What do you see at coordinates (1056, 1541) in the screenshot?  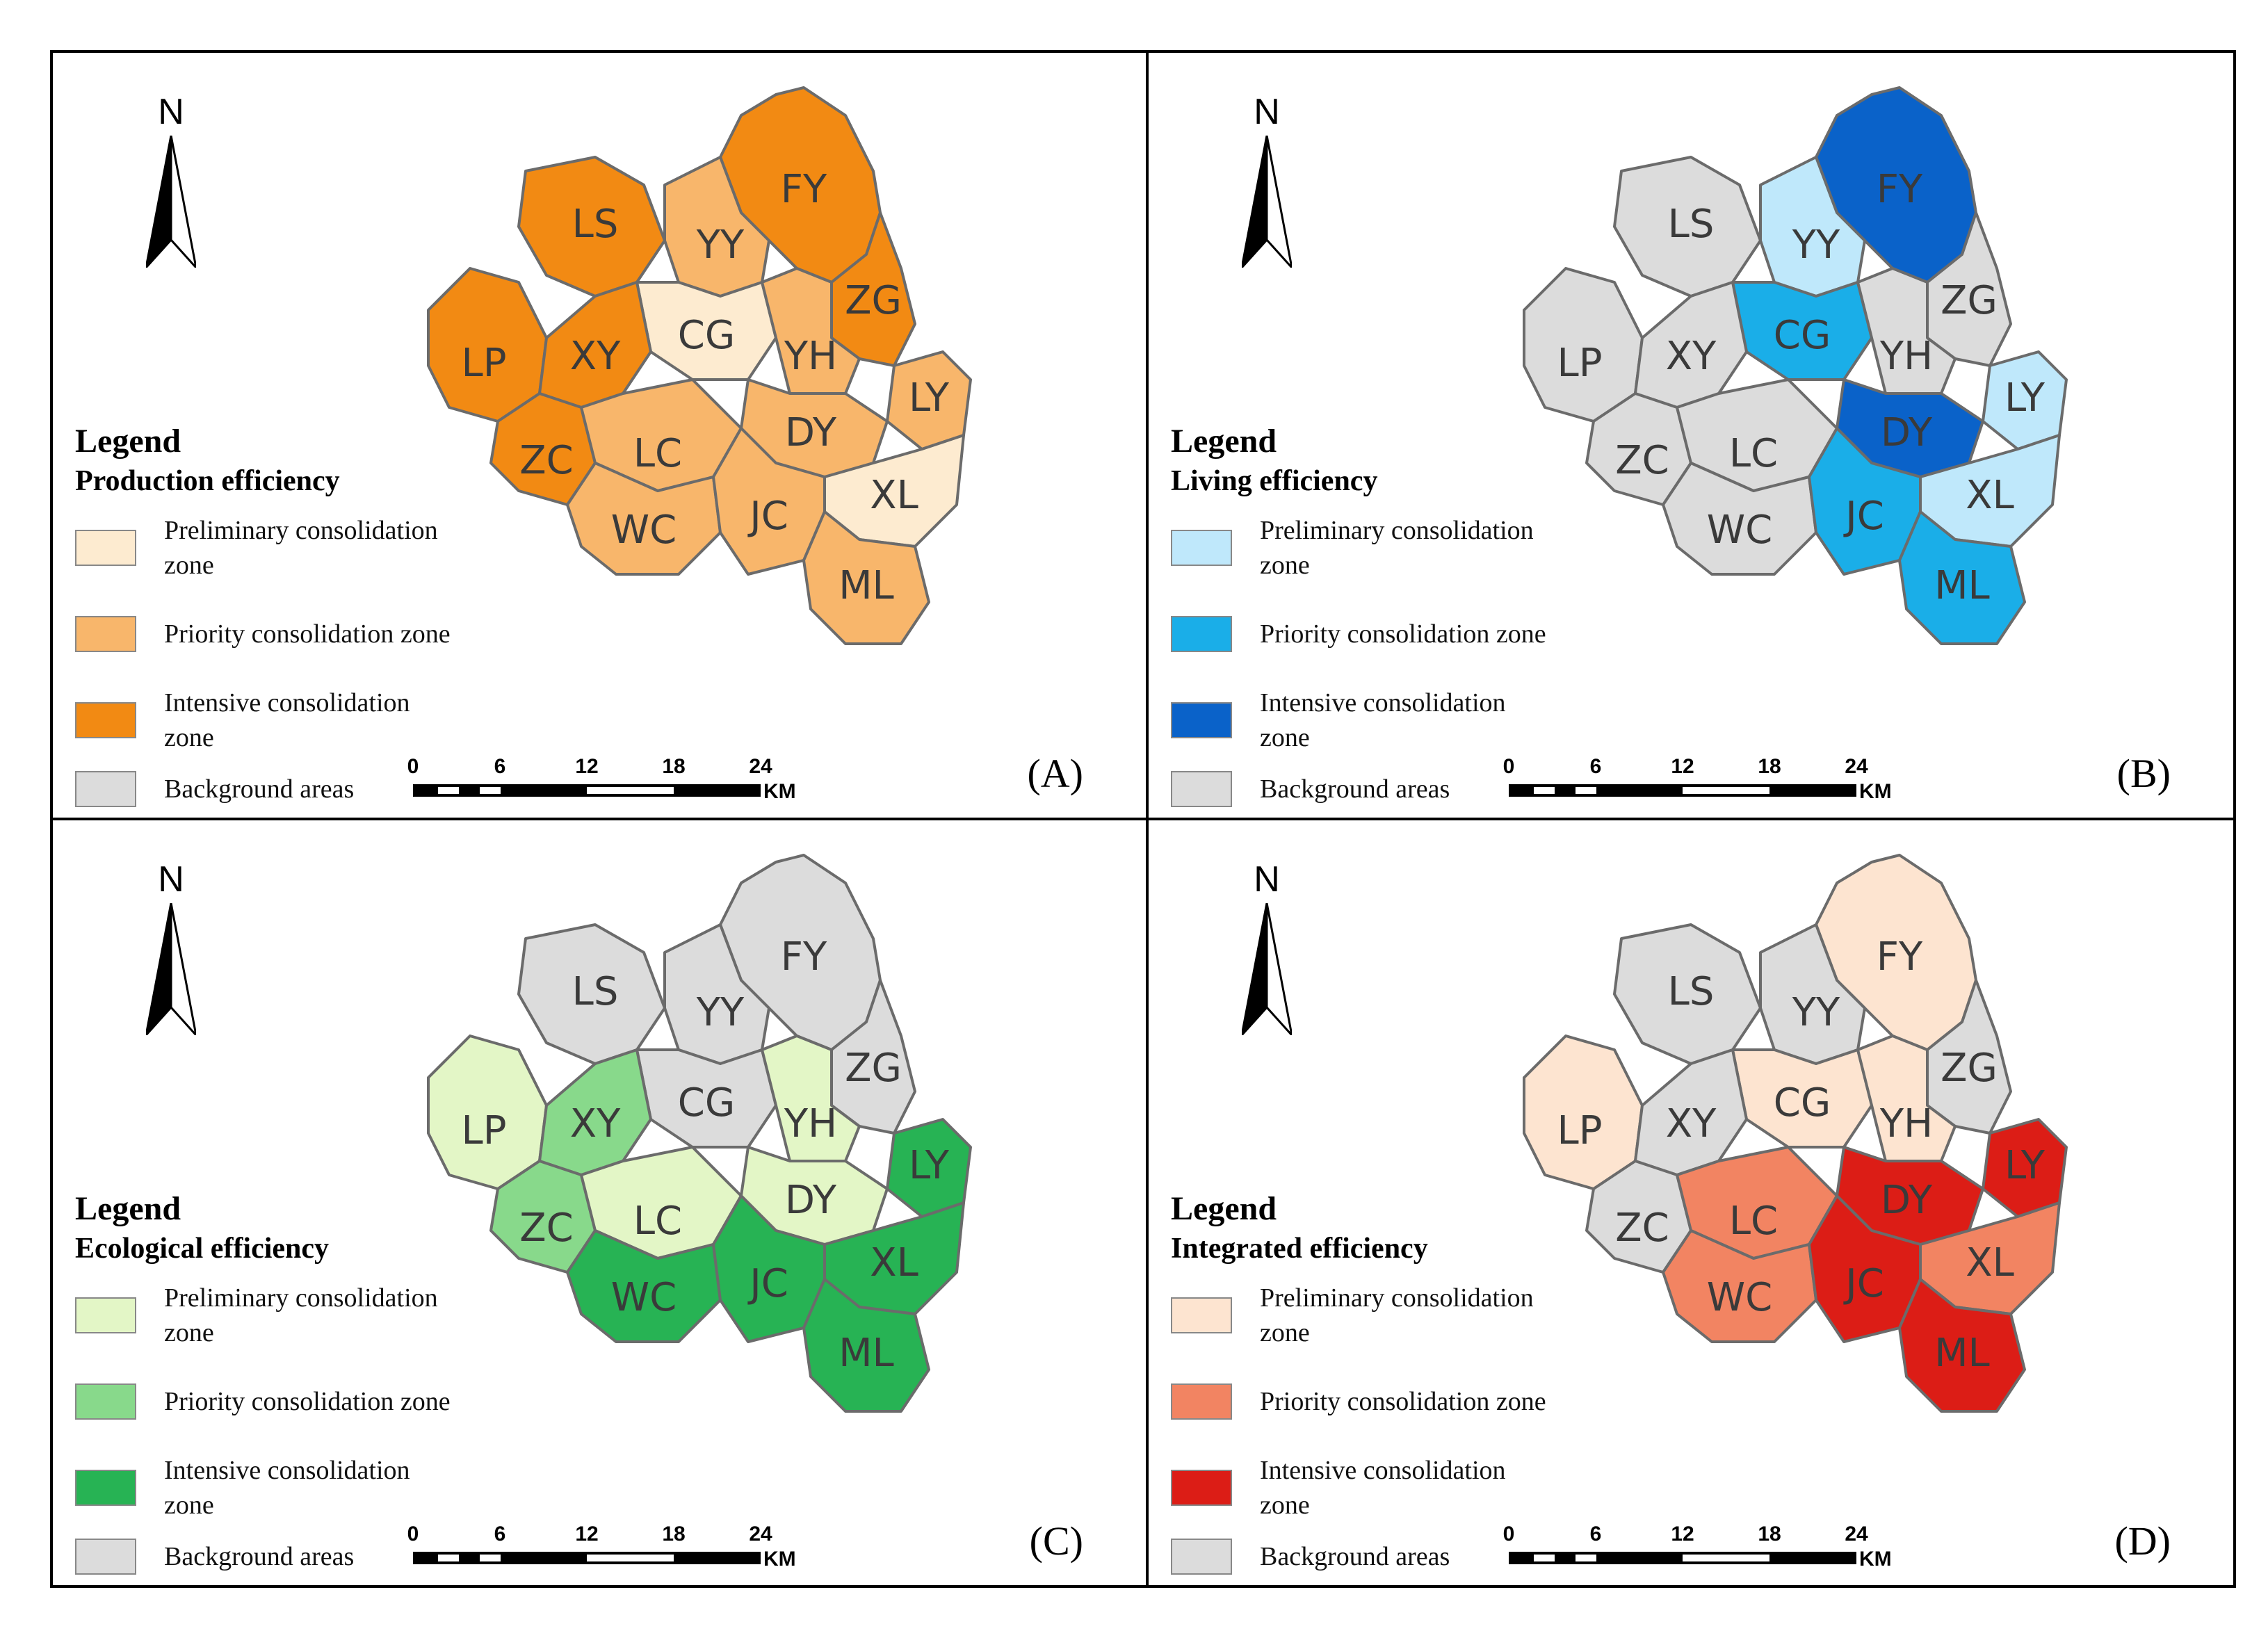 I see `panel-label: (C)` at bounding box center [1056, 1541].